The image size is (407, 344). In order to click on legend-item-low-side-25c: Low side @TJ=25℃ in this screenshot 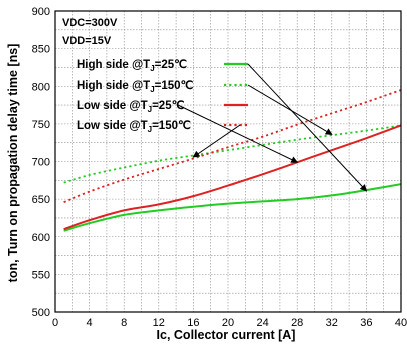, I will do `click(131, 106)`.